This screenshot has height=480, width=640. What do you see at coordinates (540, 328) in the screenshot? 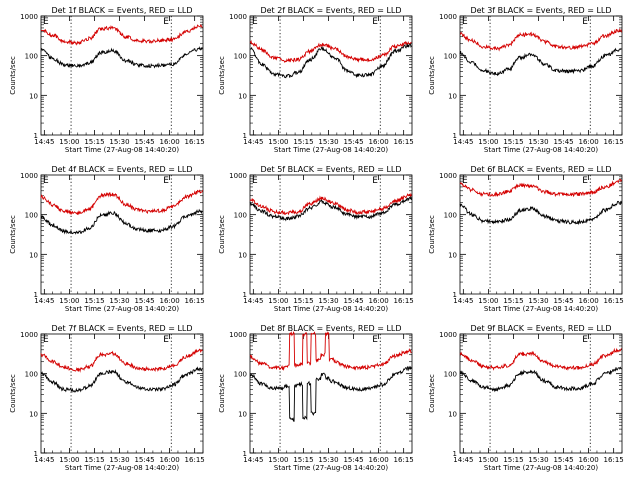
I see `chart-title: Det 9f BLACK = Events, RED = LLD` at bounding box center [540, 328].